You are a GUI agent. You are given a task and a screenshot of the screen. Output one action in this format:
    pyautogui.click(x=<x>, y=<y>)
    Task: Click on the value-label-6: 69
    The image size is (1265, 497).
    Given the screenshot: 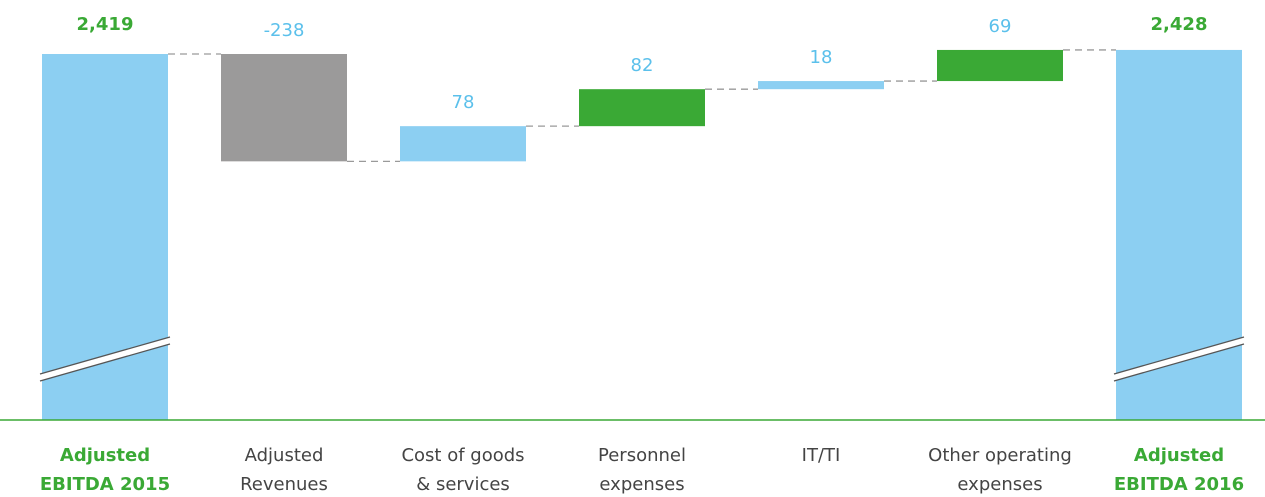 What is the action you would take?
    pyautogui.click(x=1000, y=26)
    